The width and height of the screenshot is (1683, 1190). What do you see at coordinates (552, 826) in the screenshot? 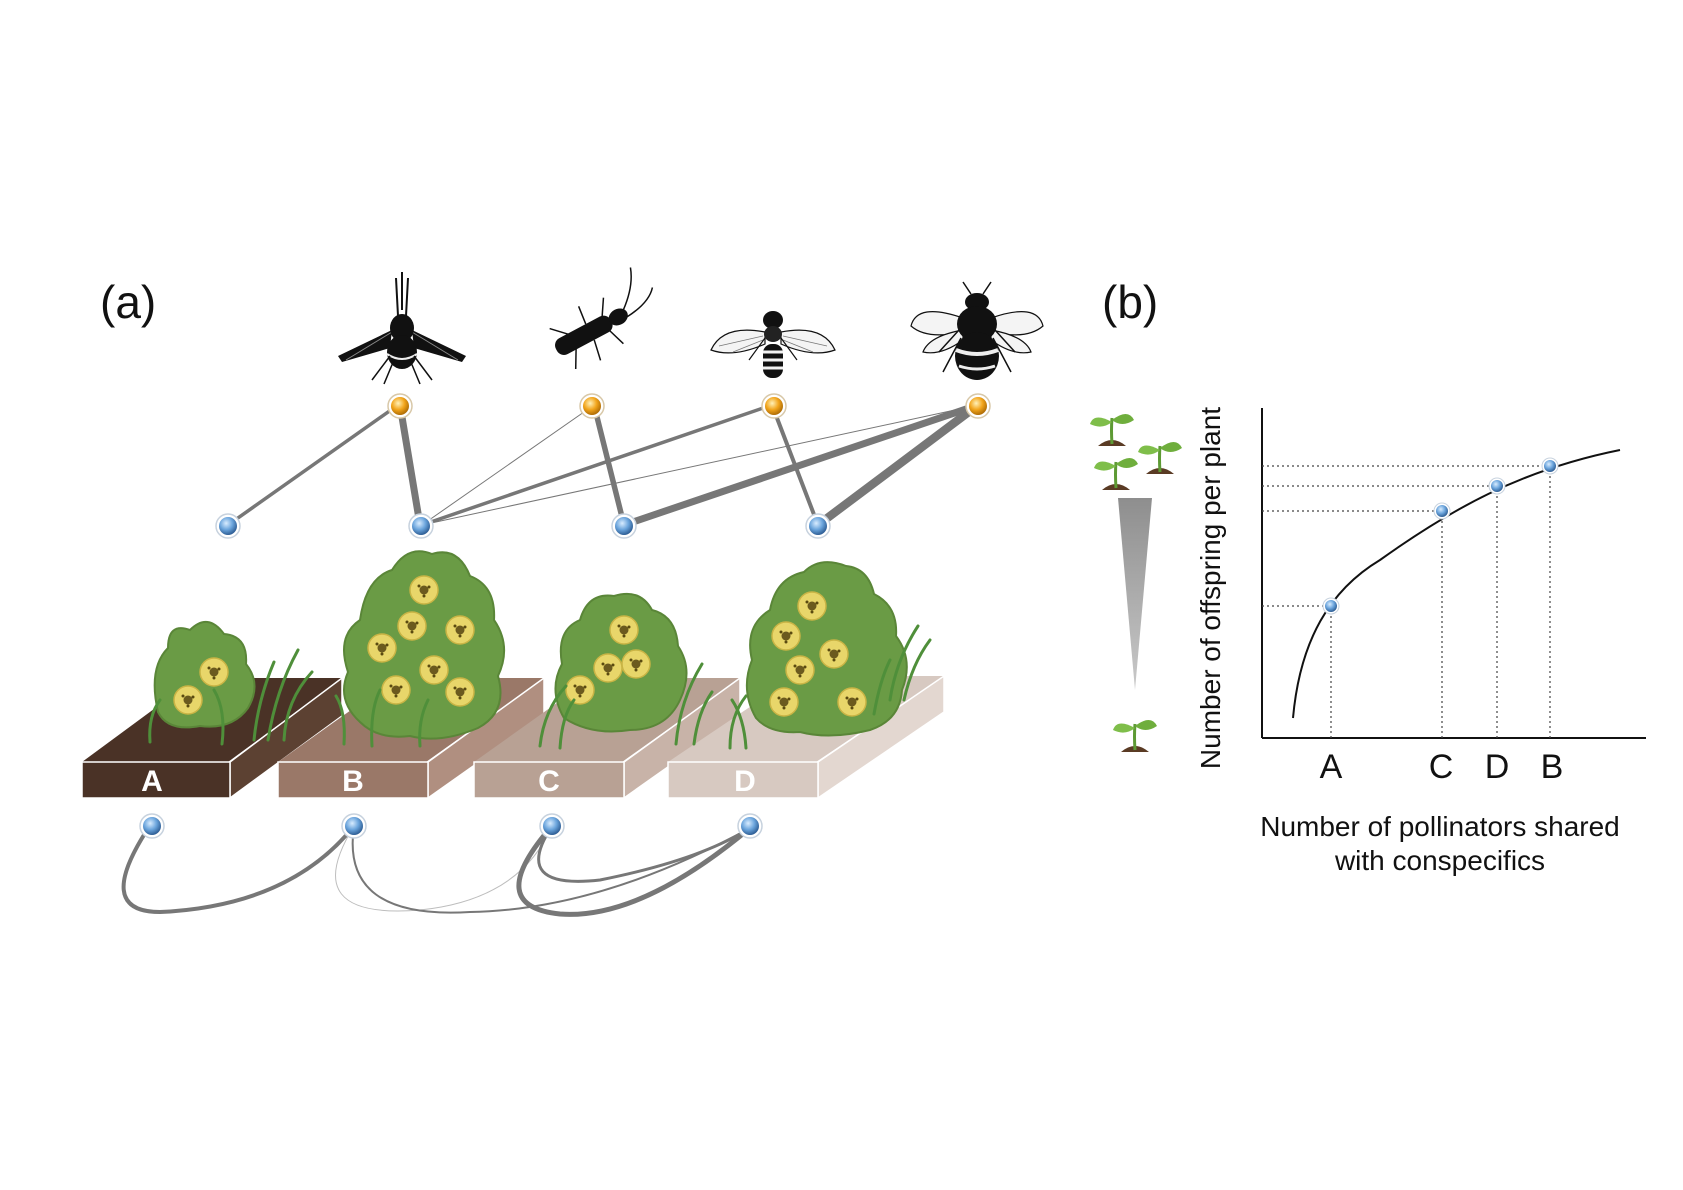
I see `mating-node-c` at bounding box center [552, 826].